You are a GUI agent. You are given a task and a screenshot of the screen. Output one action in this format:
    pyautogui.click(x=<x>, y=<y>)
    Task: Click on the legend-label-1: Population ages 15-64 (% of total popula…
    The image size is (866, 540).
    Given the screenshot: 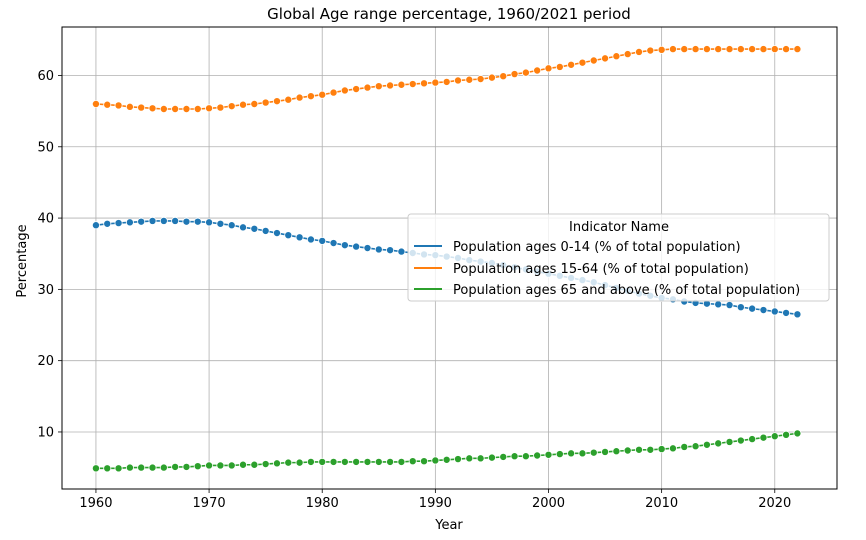 What is the action you would take?
    pyautogui.click(x=601, y=269)
    